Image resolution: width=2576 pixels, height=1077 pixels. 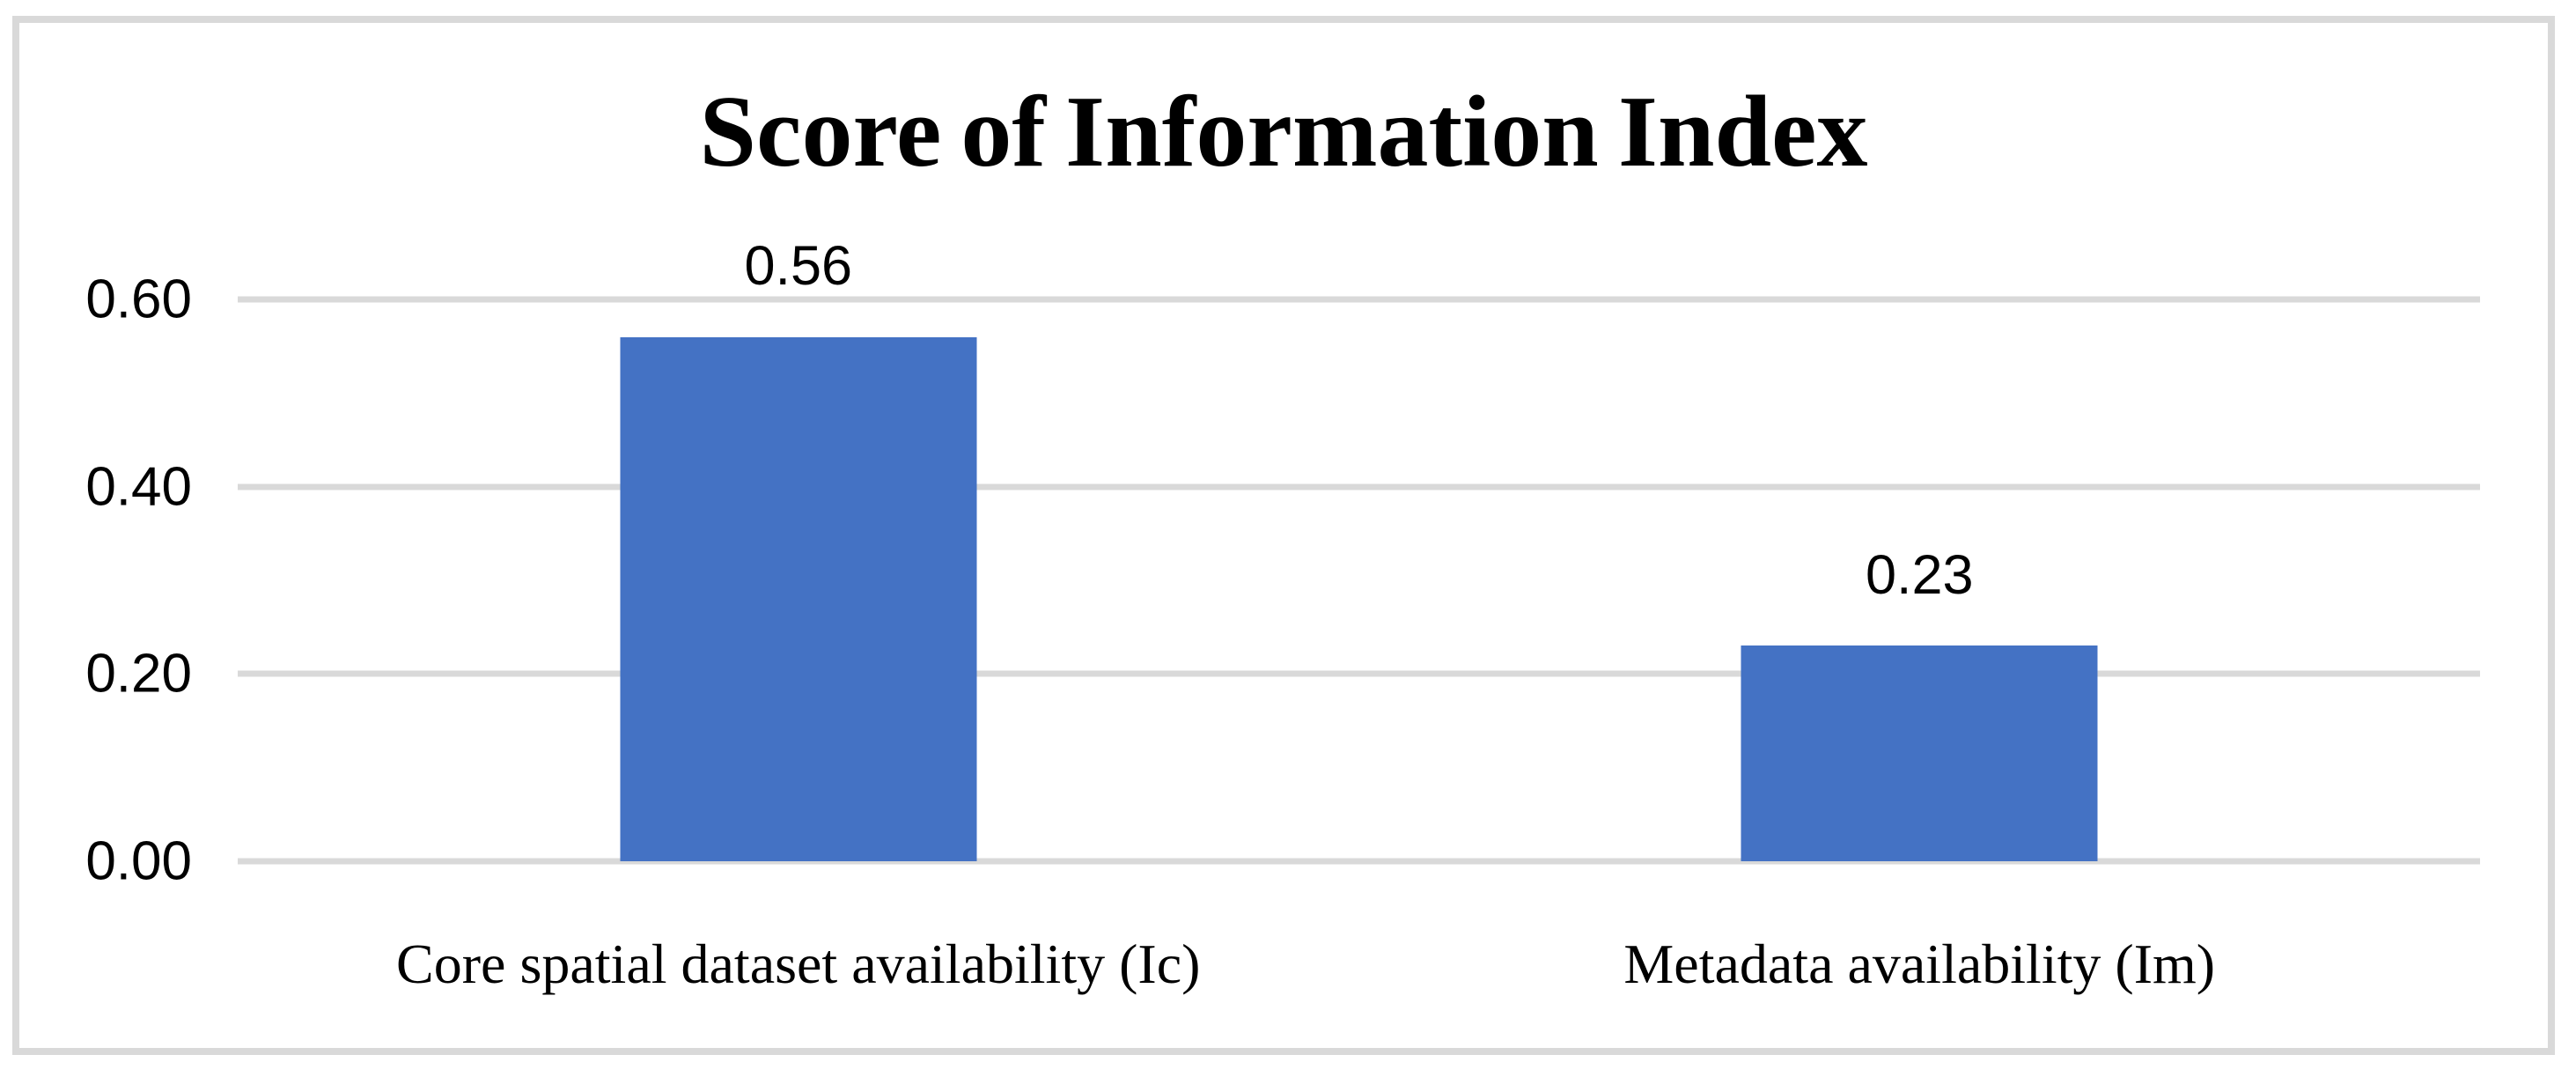 I want to click on data-label-core-spatial: 0.56, so click(x=799, y=266).